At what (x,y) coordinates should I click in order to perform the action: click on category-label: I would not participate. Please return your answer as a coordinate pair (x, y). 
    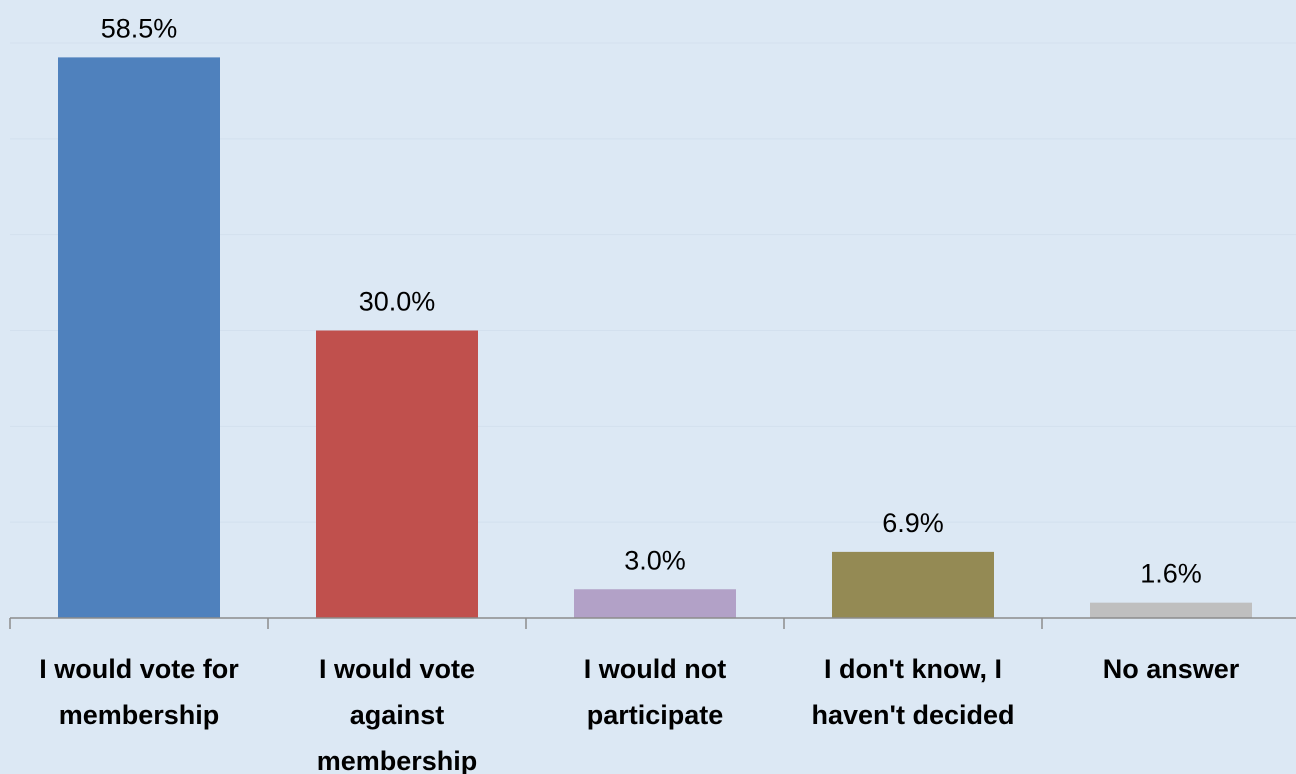
    Looking at the image, I should click on (655, 692).